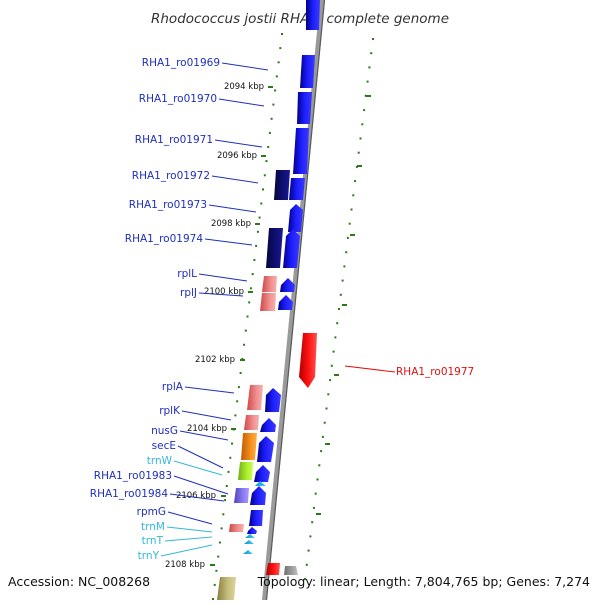  I want to click on gene-label: nusG, so click(164, 431).